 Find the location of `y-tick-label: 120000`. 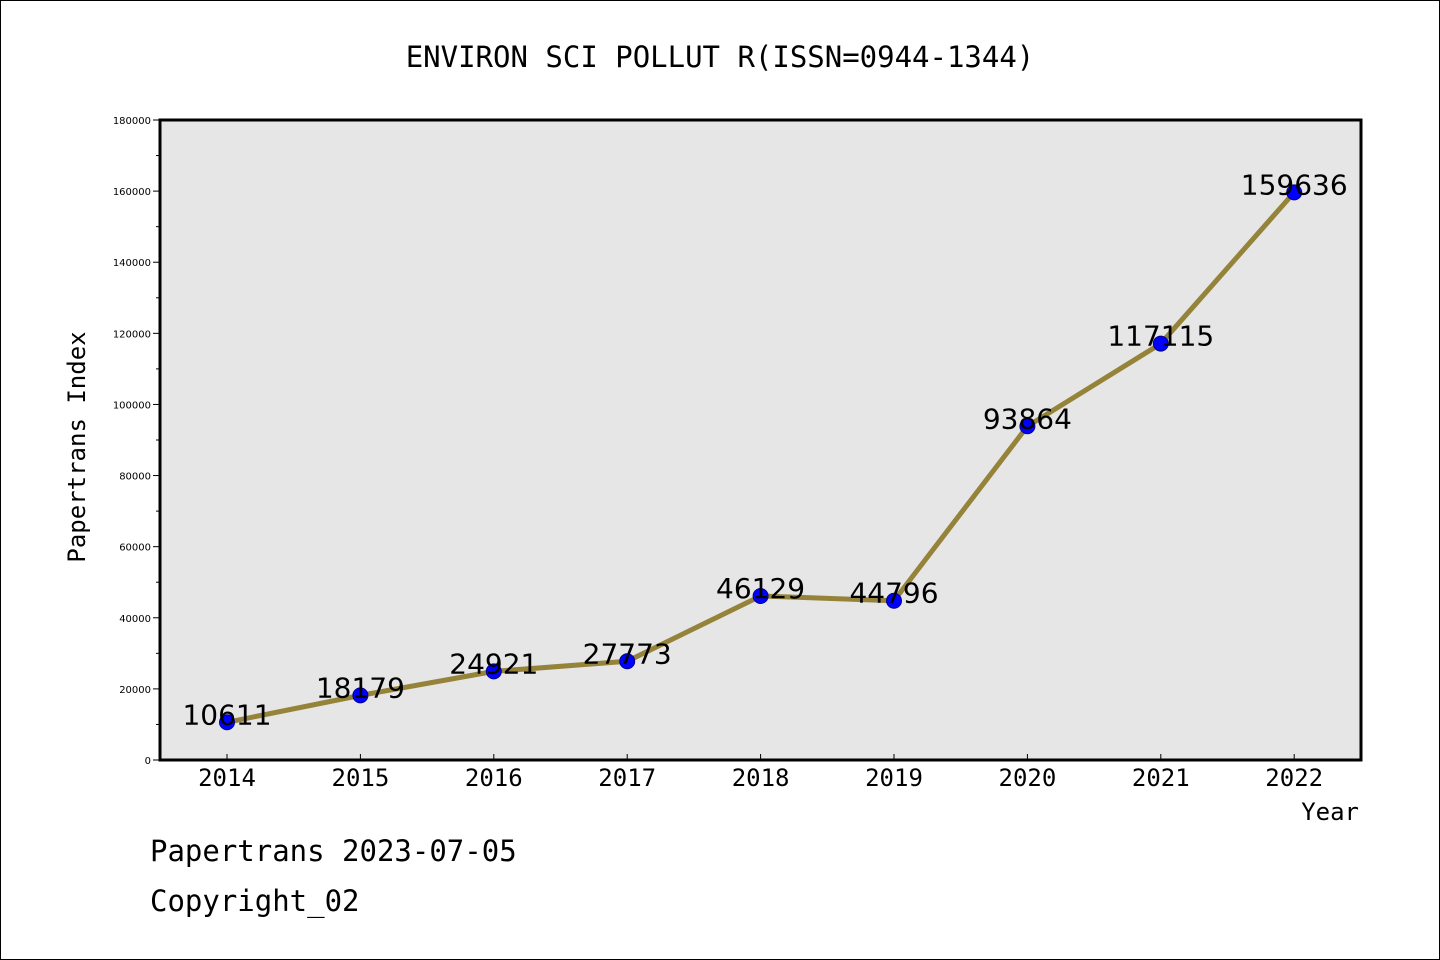

y-tick-label: 120000 is located at coordinates (132, 334).